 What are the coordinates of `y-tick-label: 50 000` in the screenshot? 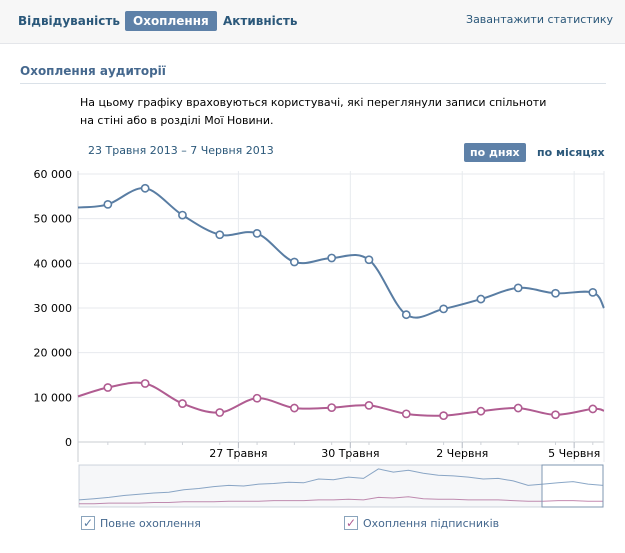 It's located at (53, 219).